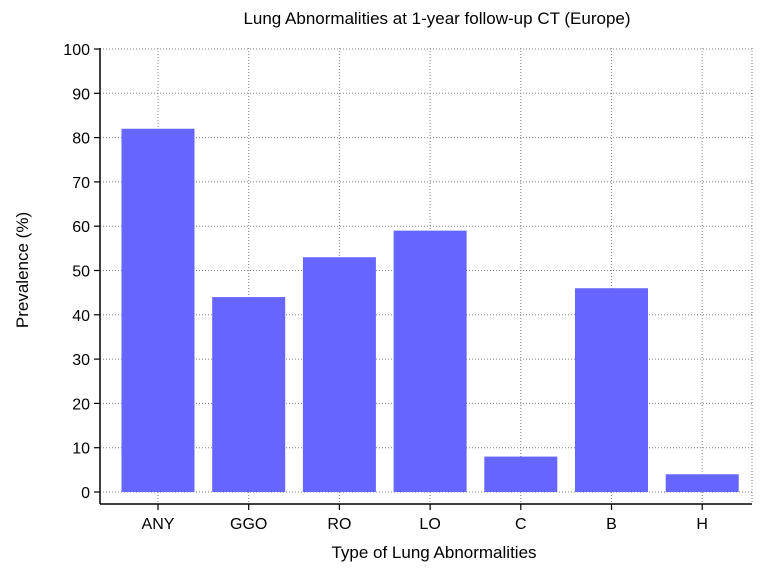 The image size is (776, 578). Describe the element at coordinates (429, 524) in the screenshot. I see `x-tick-label: LO` at that location.